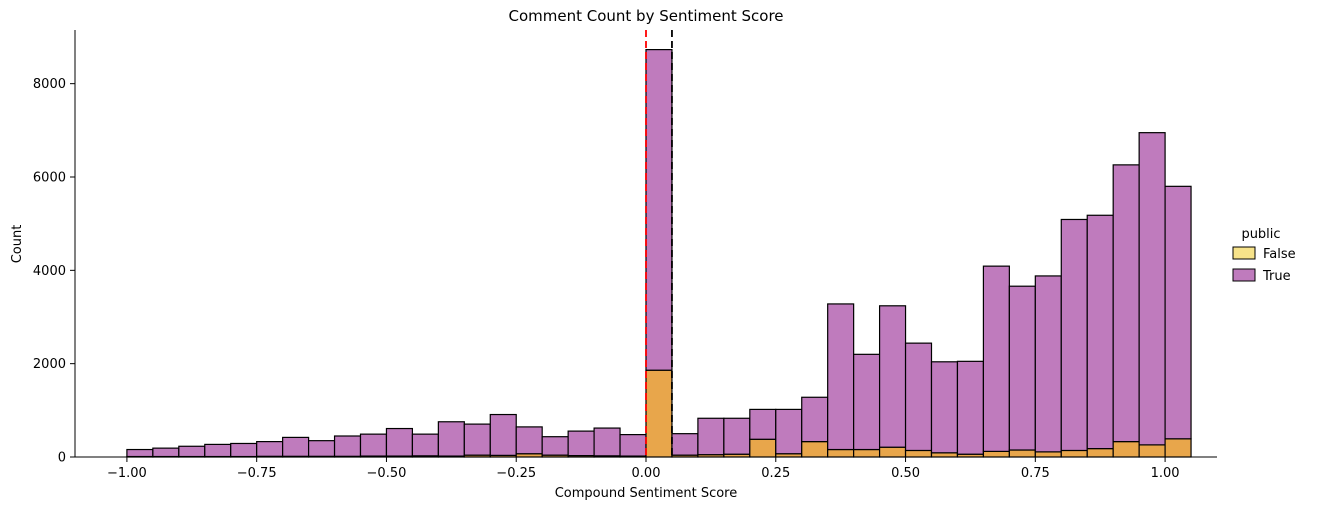 The height and width of the screenshot is (510, 1332). I want to click on y-axis-title: Count, so click(17, 244).